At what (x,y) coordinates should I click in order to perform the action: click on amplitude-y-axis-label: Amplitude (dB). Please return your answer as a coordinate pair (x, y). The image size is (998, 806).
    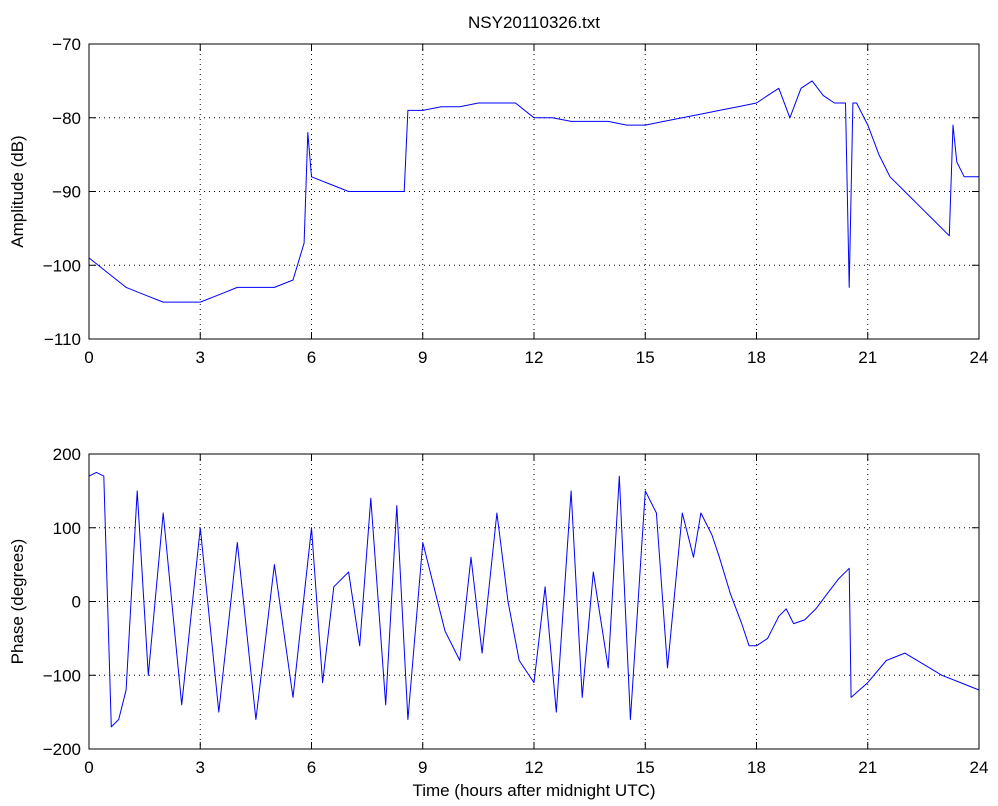
    Looking at the image, I should click on (17, 191).